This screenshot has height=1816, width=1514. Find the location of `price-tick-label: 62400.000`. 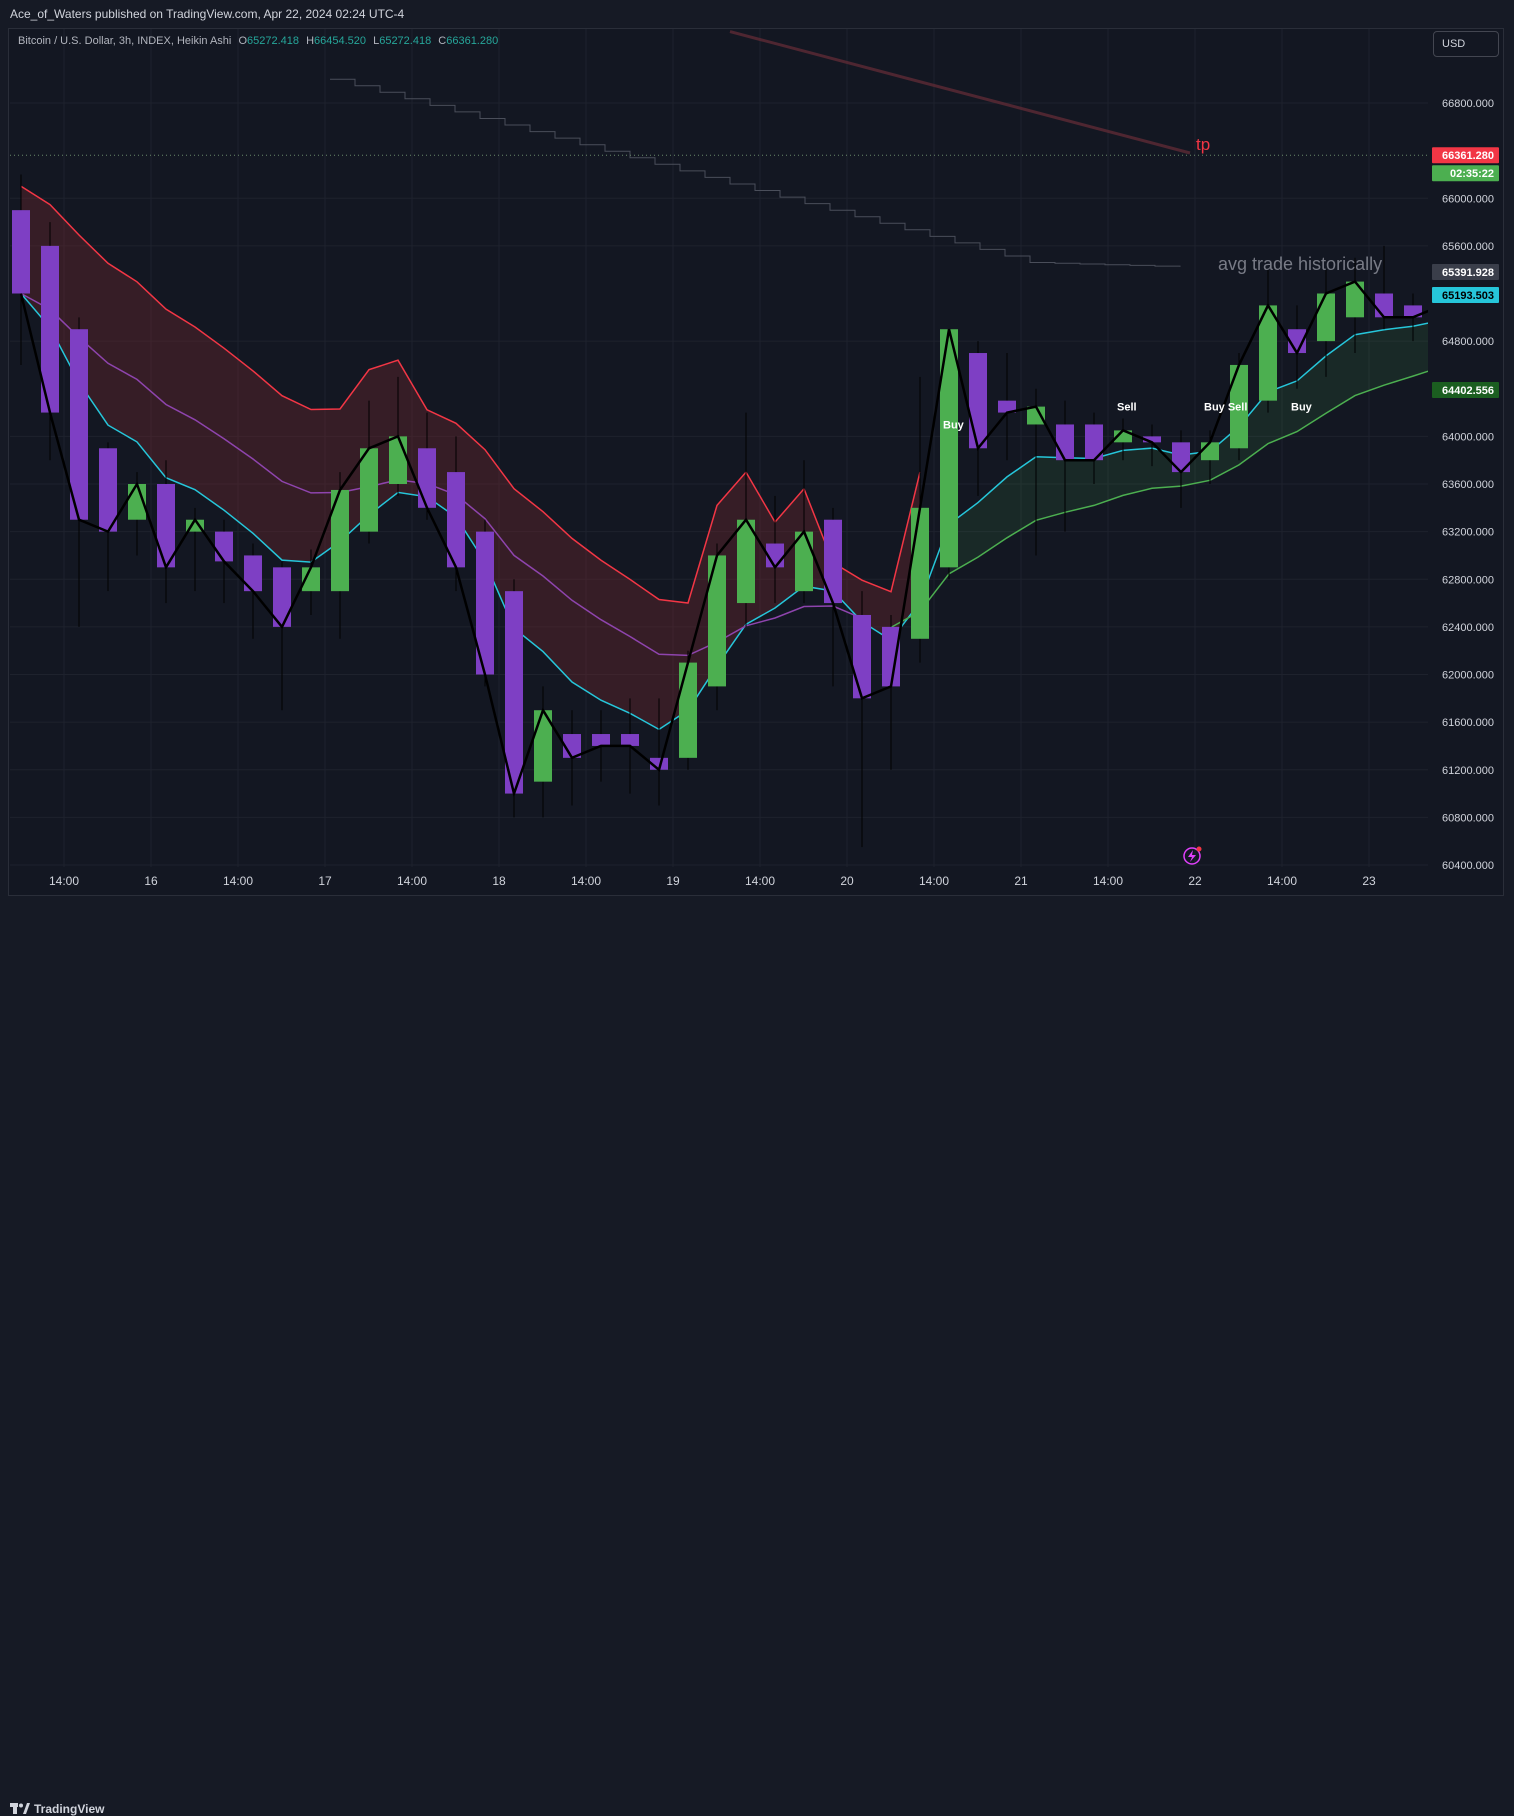

price-tick-label: 62400.000 is located at coordinates (1468, 628).